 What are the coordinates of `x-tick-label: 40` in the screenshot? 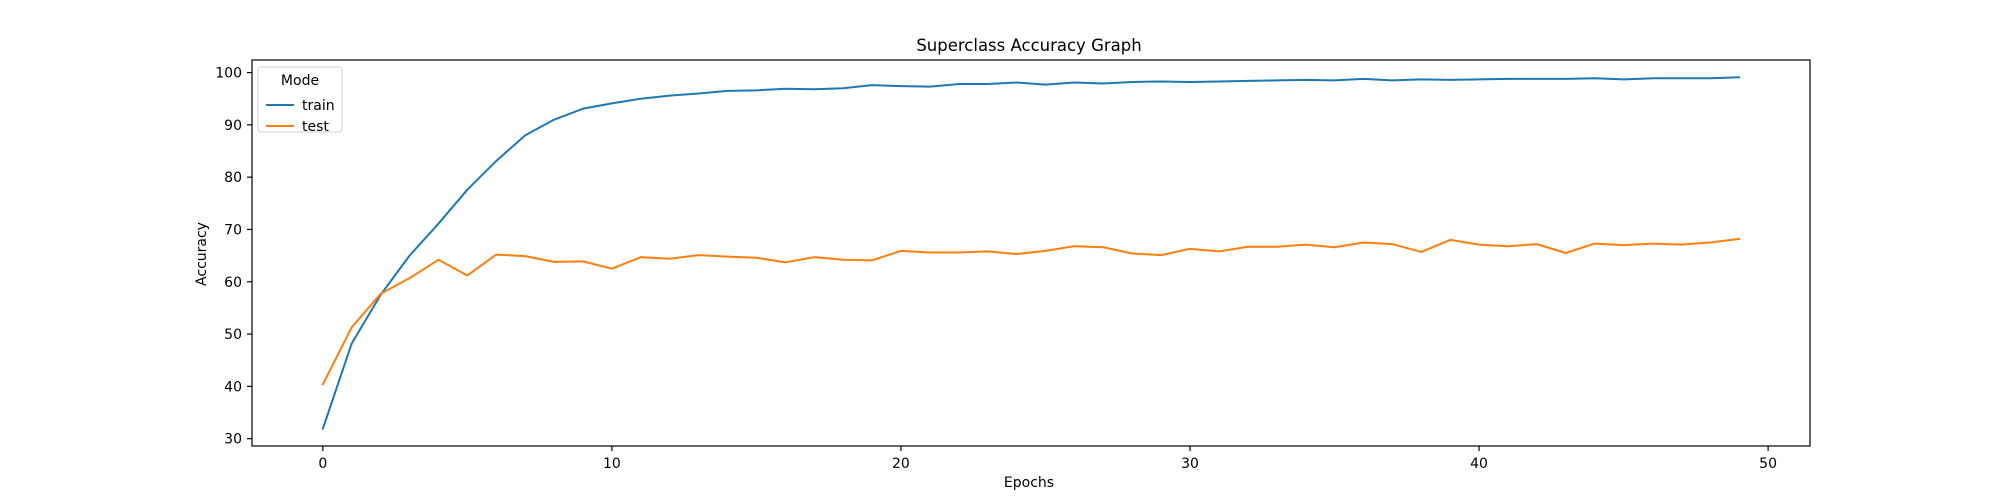 It's located at (1479, 464).